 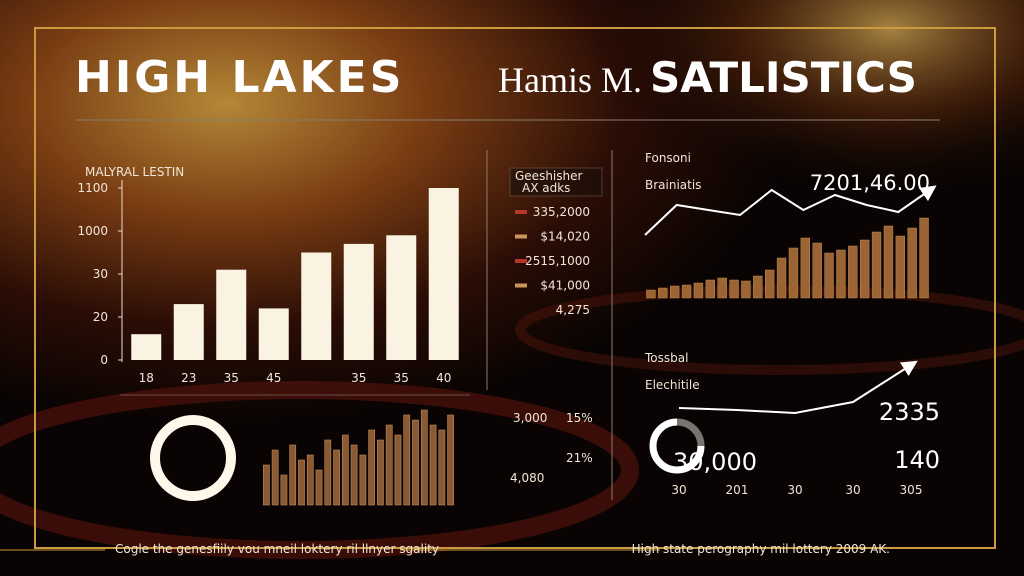 What do you see at coordinates (911, 490) in the screenshot?
I see `x-tick-label: 305` at bounding box center [911, 490].